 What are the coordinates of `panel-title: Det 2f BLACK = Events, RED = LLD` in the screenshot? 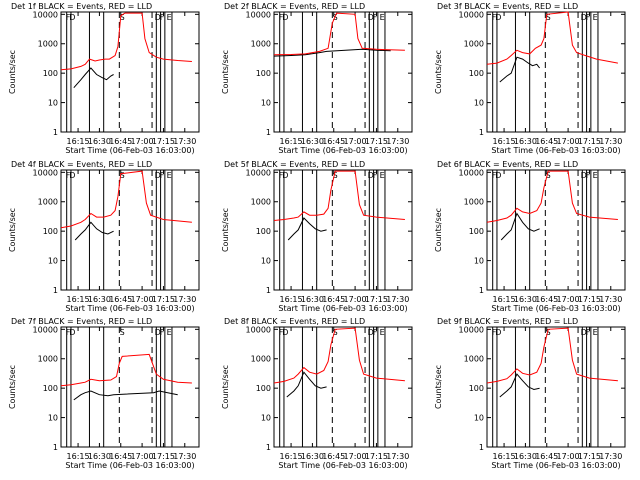 It's located at (294, 6).